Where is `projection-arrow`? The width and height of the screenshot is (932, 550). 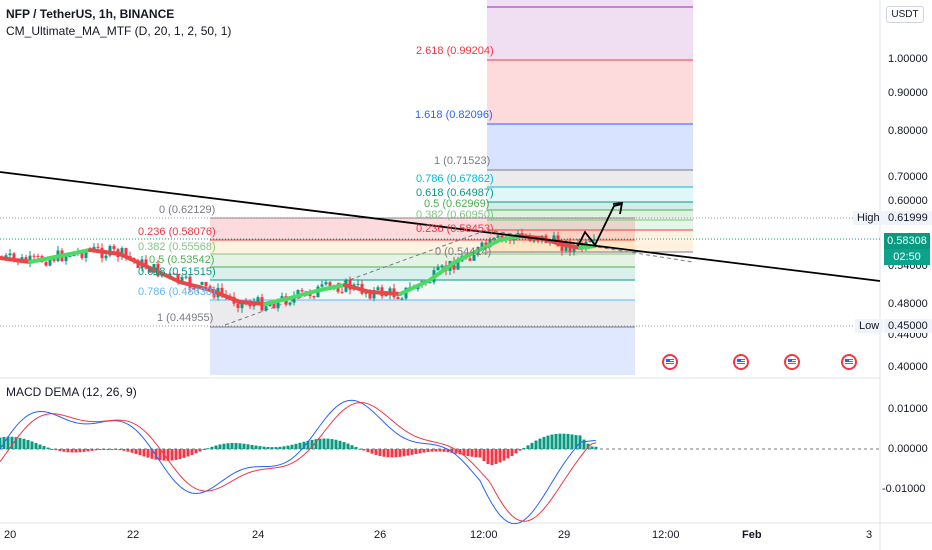
projection-arrow is located at coordinates (600, 224).